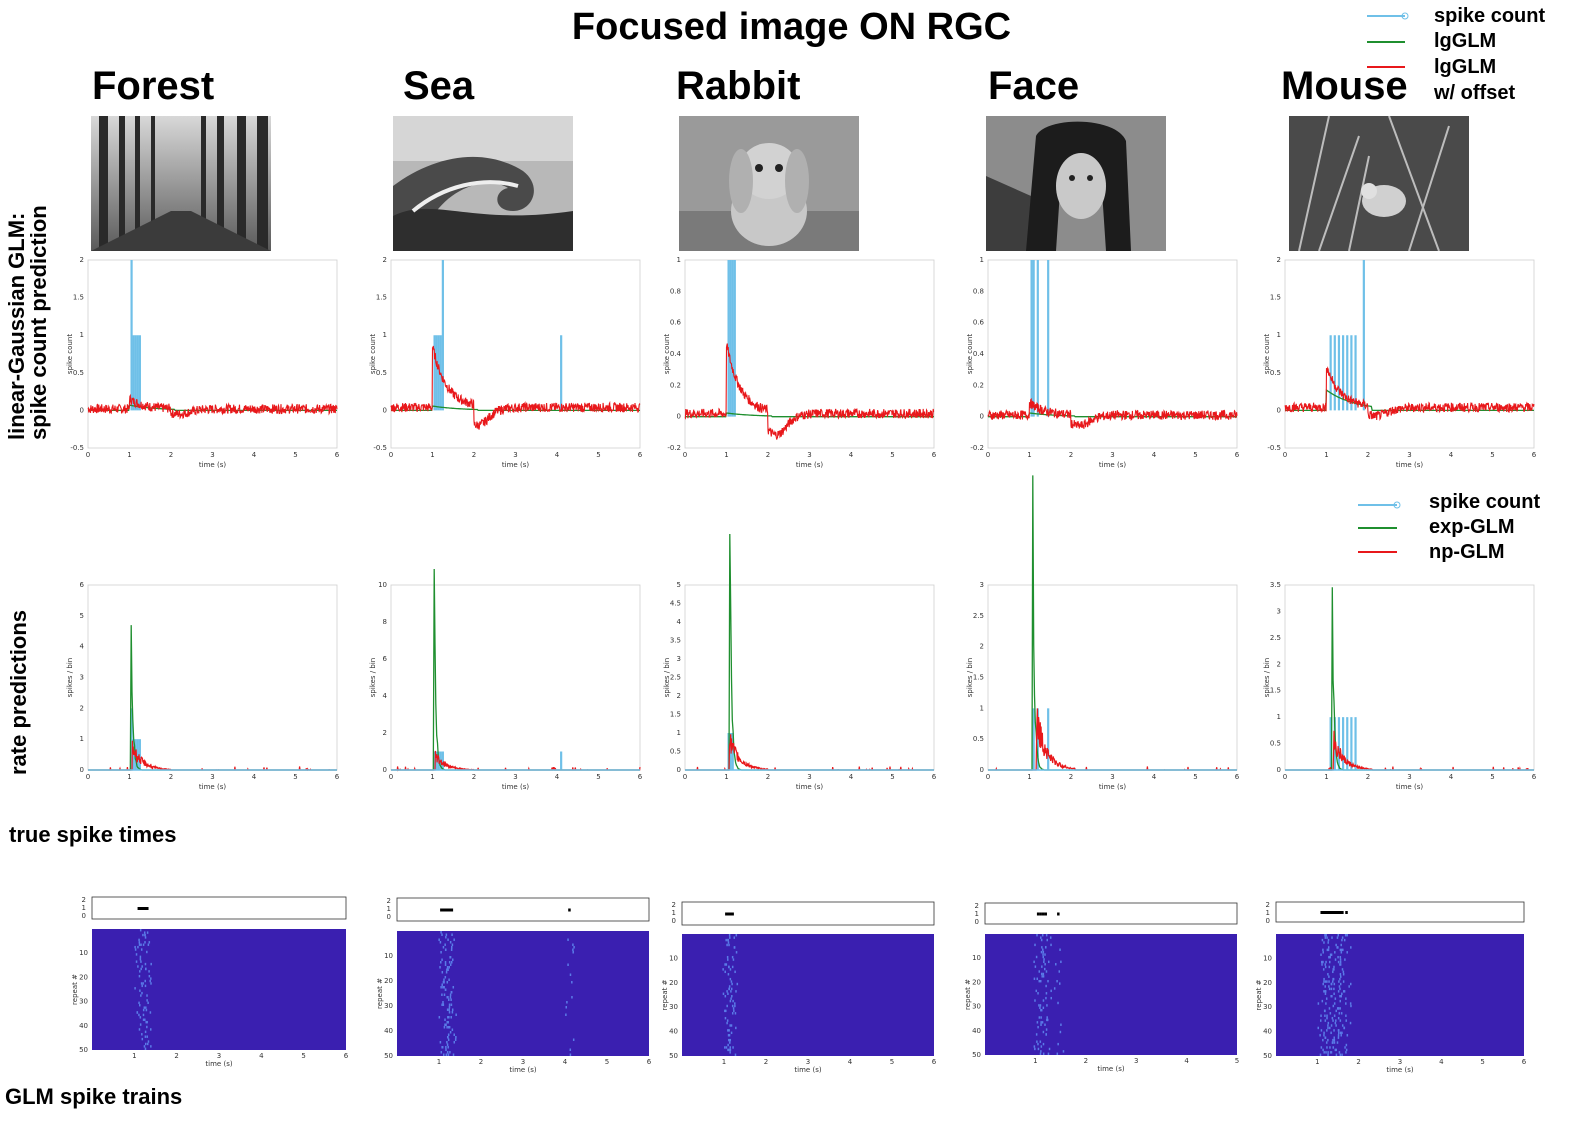 This screenshot has width=1583, height=1133. I want to click on x-axis-label-9: time (s), so click(1409, 787).